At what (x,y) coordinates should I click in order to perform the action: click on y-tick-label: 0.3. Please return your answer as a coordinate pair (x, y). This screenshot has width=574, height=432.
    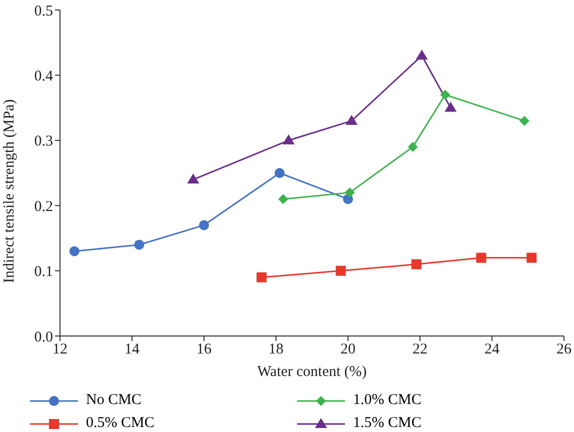
    Looking at the image, I should click on (43, 142).